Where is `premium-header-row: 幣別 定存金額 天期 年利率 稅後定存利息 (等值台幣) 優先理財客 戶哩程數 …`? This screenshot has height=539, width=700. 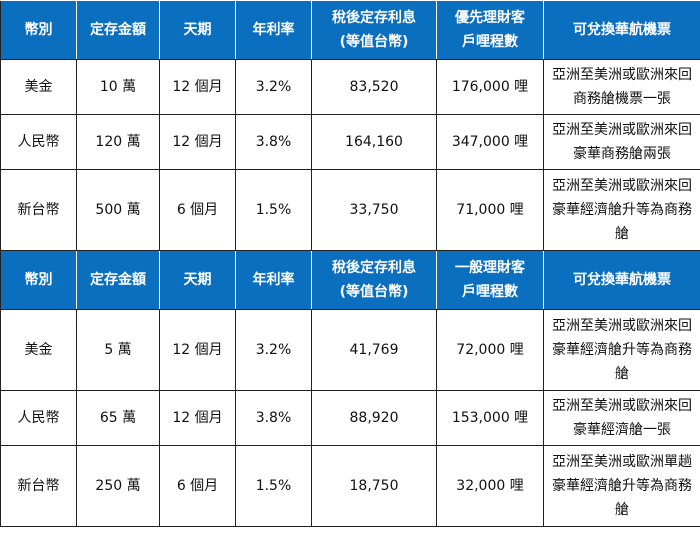 premium-header-row: 幣別 定存金額 天期 年利率 稅後定存利息 (等值台幣) 優先理財客 戶哩程數 … is located at coordinates (350, 30).